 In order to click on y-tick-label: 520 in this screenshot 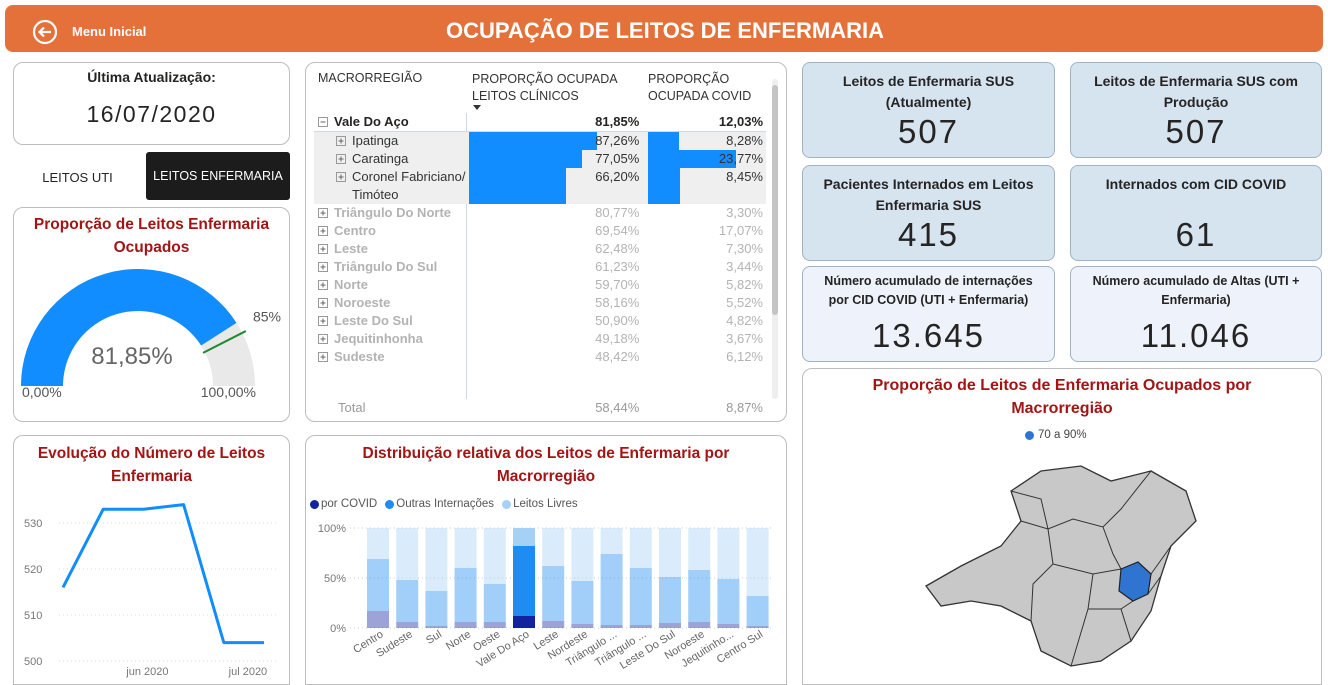, I will do `click(33, 570)`.